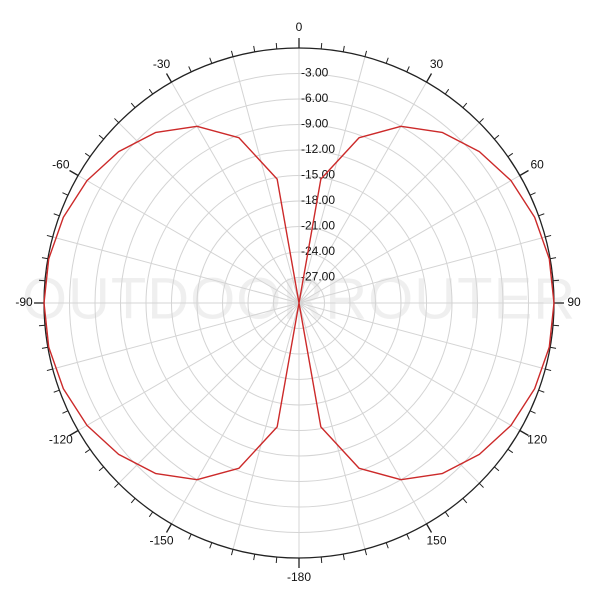 This screenshot has width=600, height=600. What do you see at coordinates (318, 251) in the screenshot?
I see `r-tick-label: -24.00` at bounding box center [318, 251].